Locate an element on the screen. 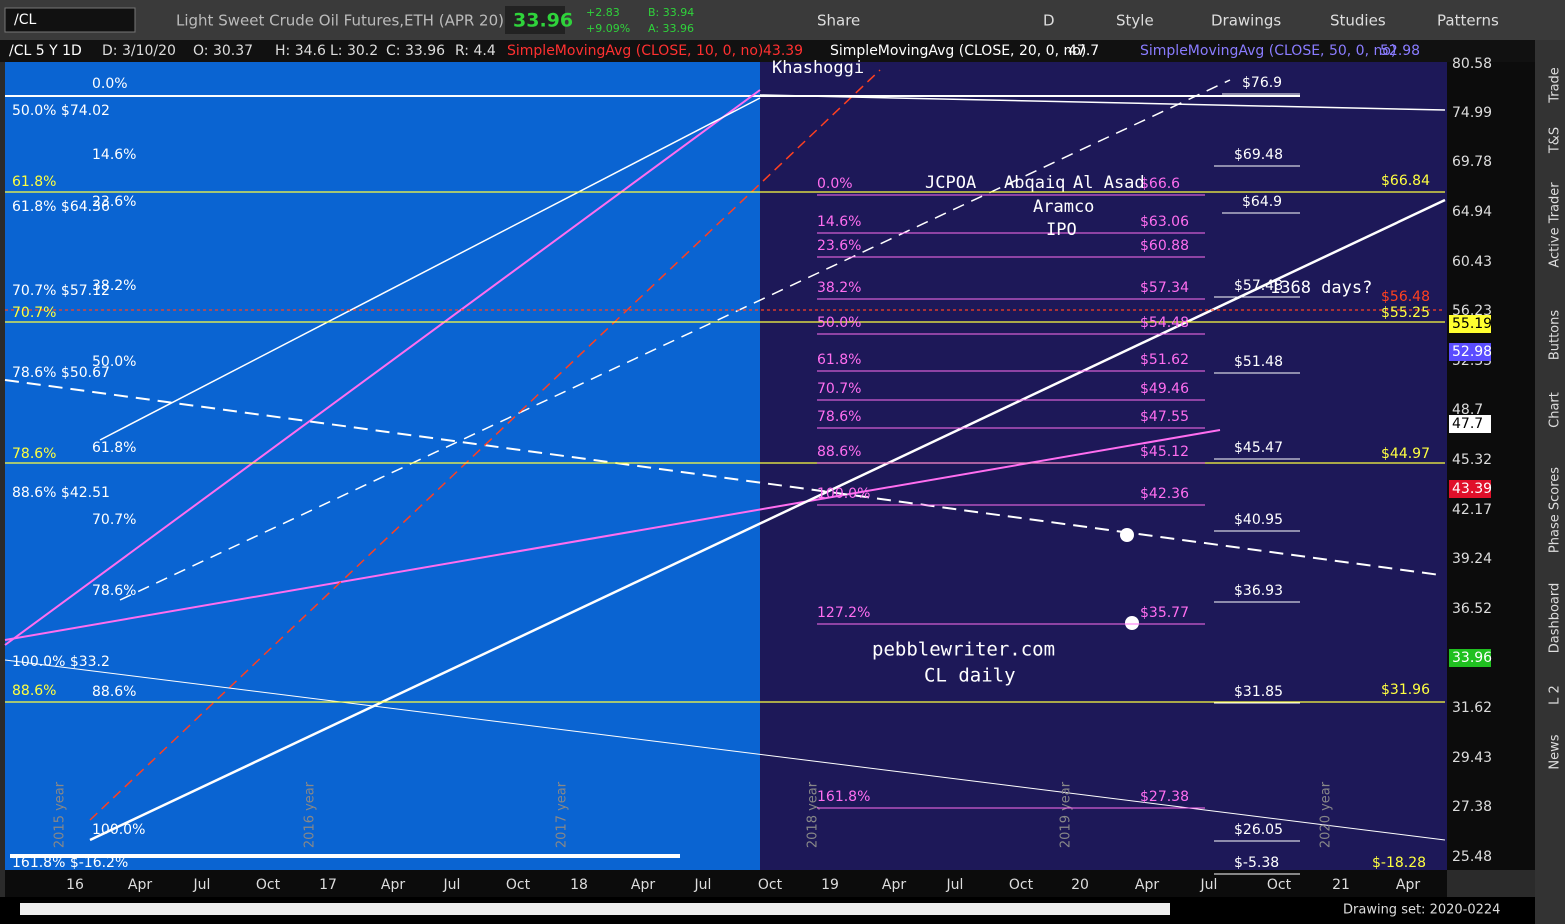 The image size is (1565, 924). sidebar-tab: L 2 is located at coordinates (1555, 695).